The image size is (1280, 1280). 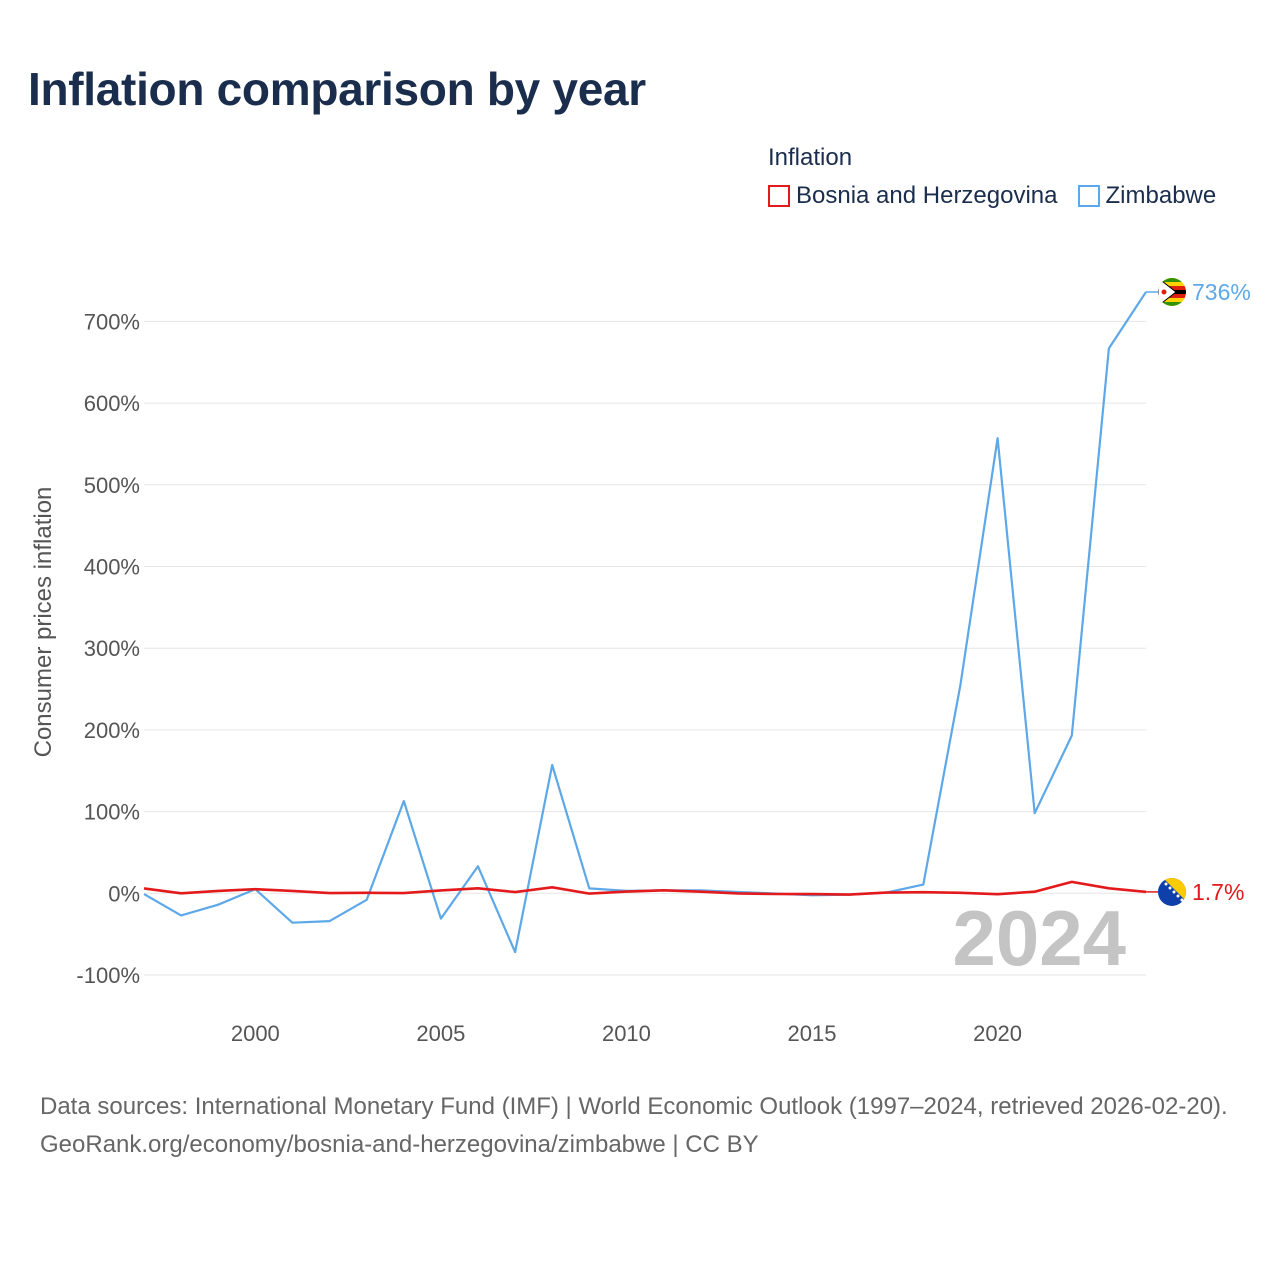 I want to click on year-watermark: 2024, so click(x=1039, y=938).